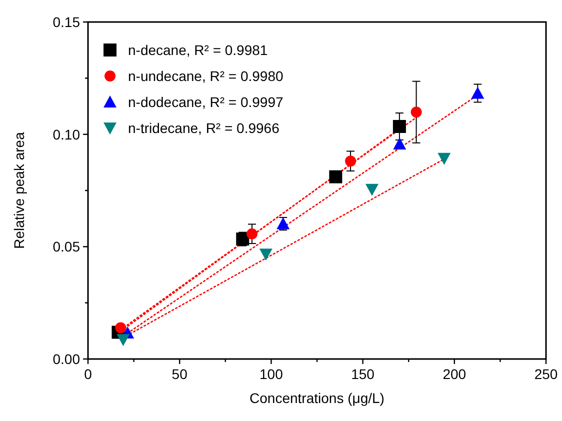 The height and width of the screenshot is (421, 562). Describe the element at coordinates (66, 134) in the screenshot. I see `y-tick-label: 0.10` at that location.